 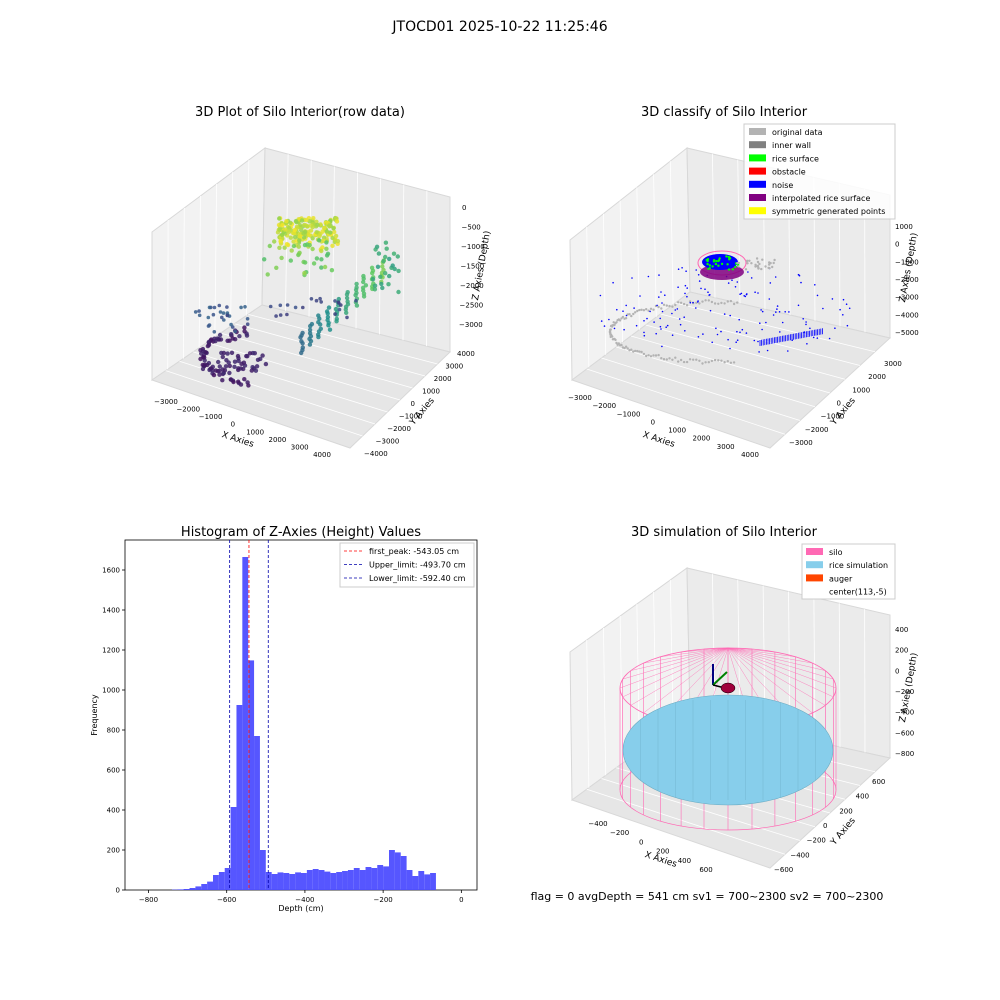 What do you see at coordinates (789, 172) in the screenshot?
I see `classified-legend-label: obstacle` at bounding box center [789, 172].